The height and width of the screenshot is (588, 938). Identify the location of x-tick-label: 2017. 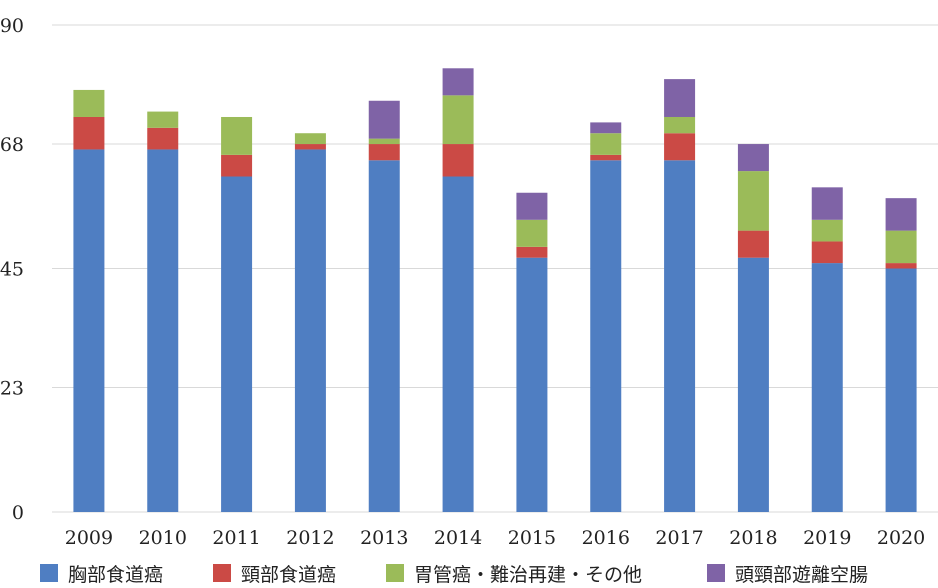
(679, 538).